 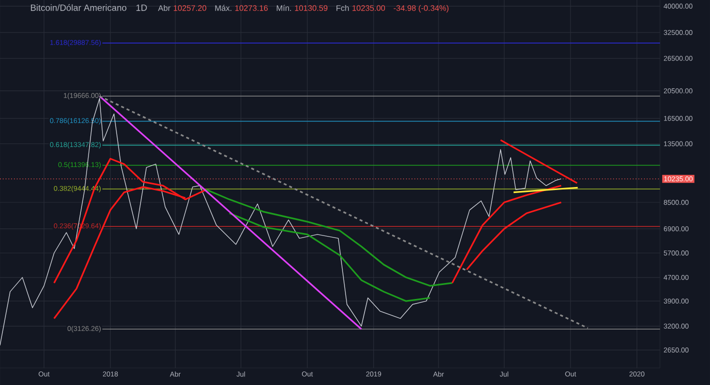 I want to click on chart-title: Bitcoin/Dólar Americano, so click(x=78, y=7).